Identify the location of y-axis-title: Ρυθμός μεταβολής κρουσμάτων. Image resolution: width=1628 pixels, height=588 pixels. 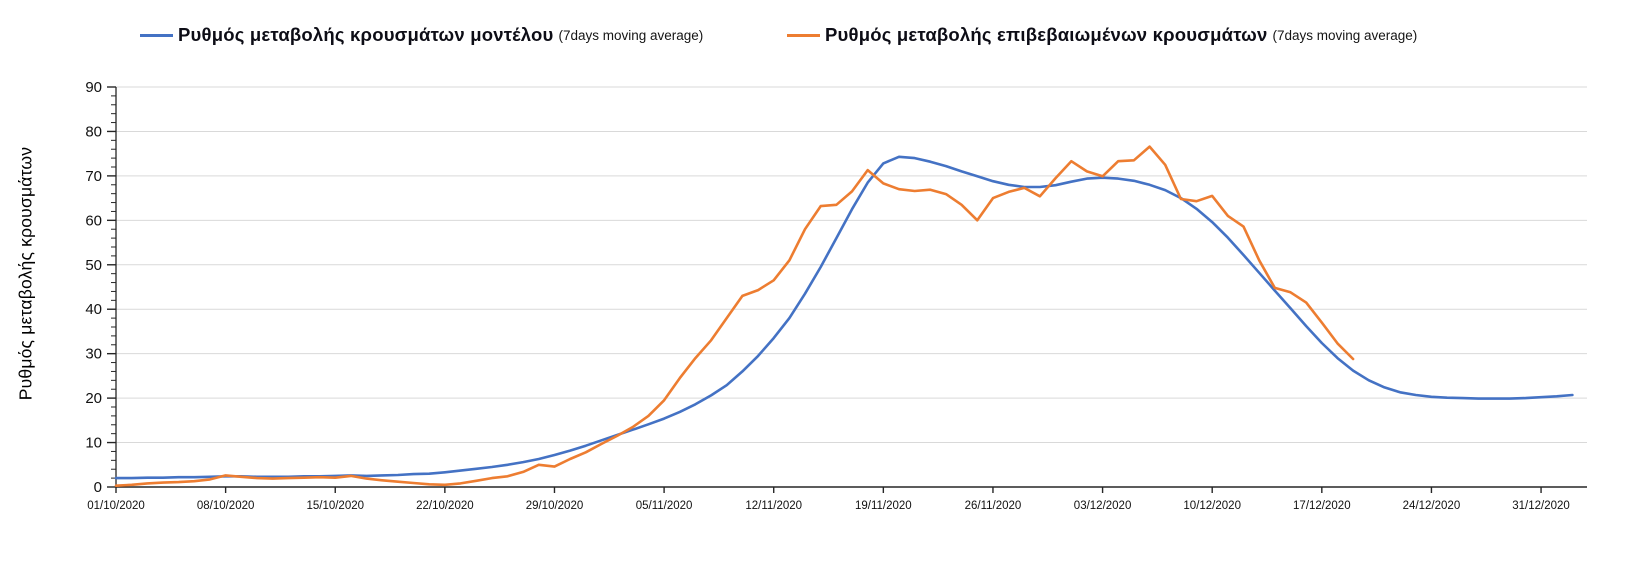
(25, 273).